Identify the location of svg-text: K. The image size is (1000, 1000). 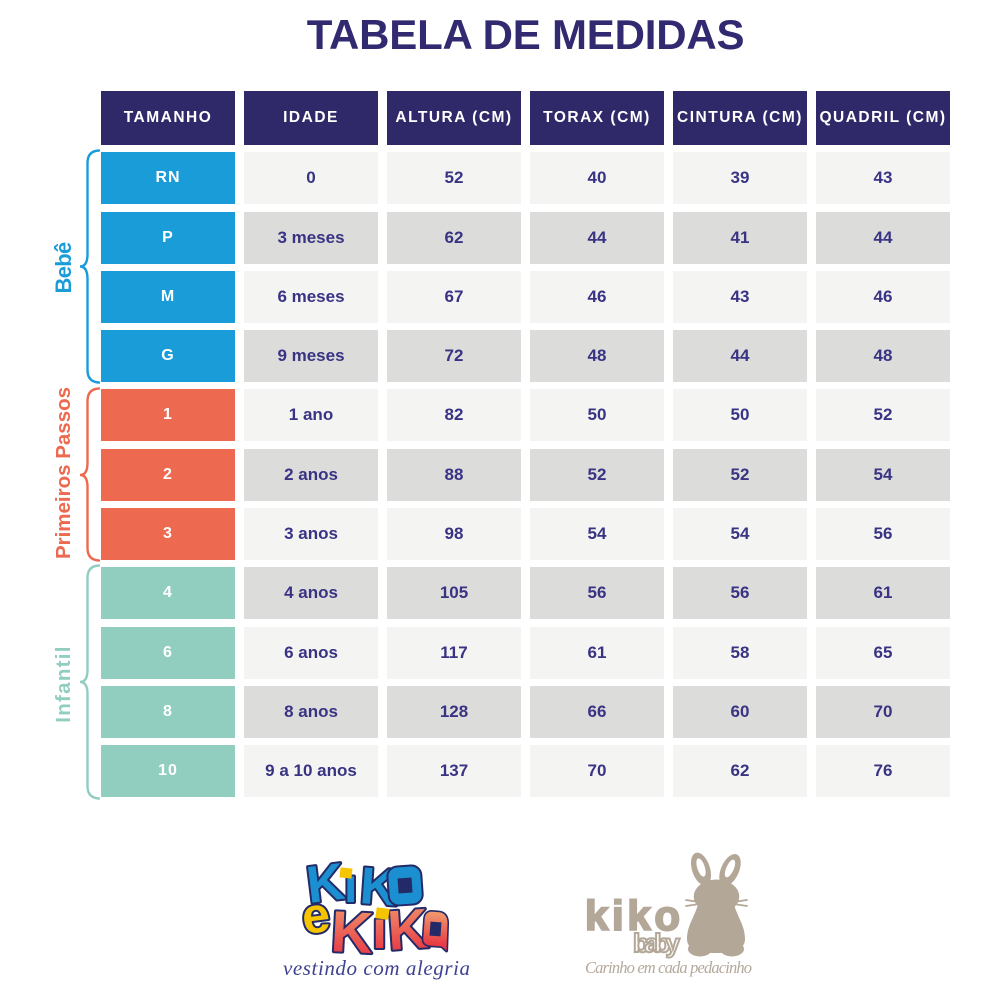
(351, 932).